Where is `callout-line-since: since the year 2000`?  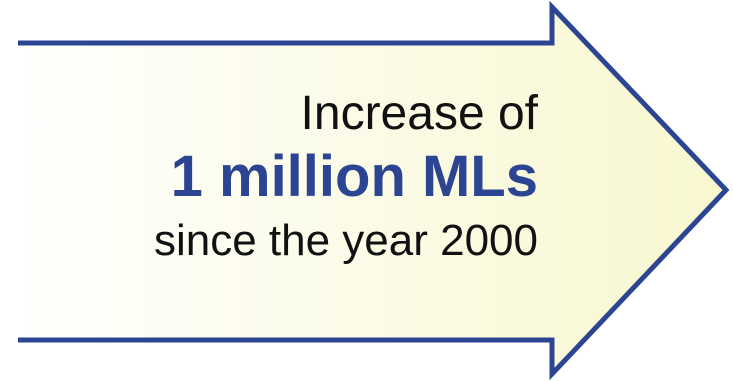 callout-line-since: since the year 2000 is located at coordinates (345, 240).